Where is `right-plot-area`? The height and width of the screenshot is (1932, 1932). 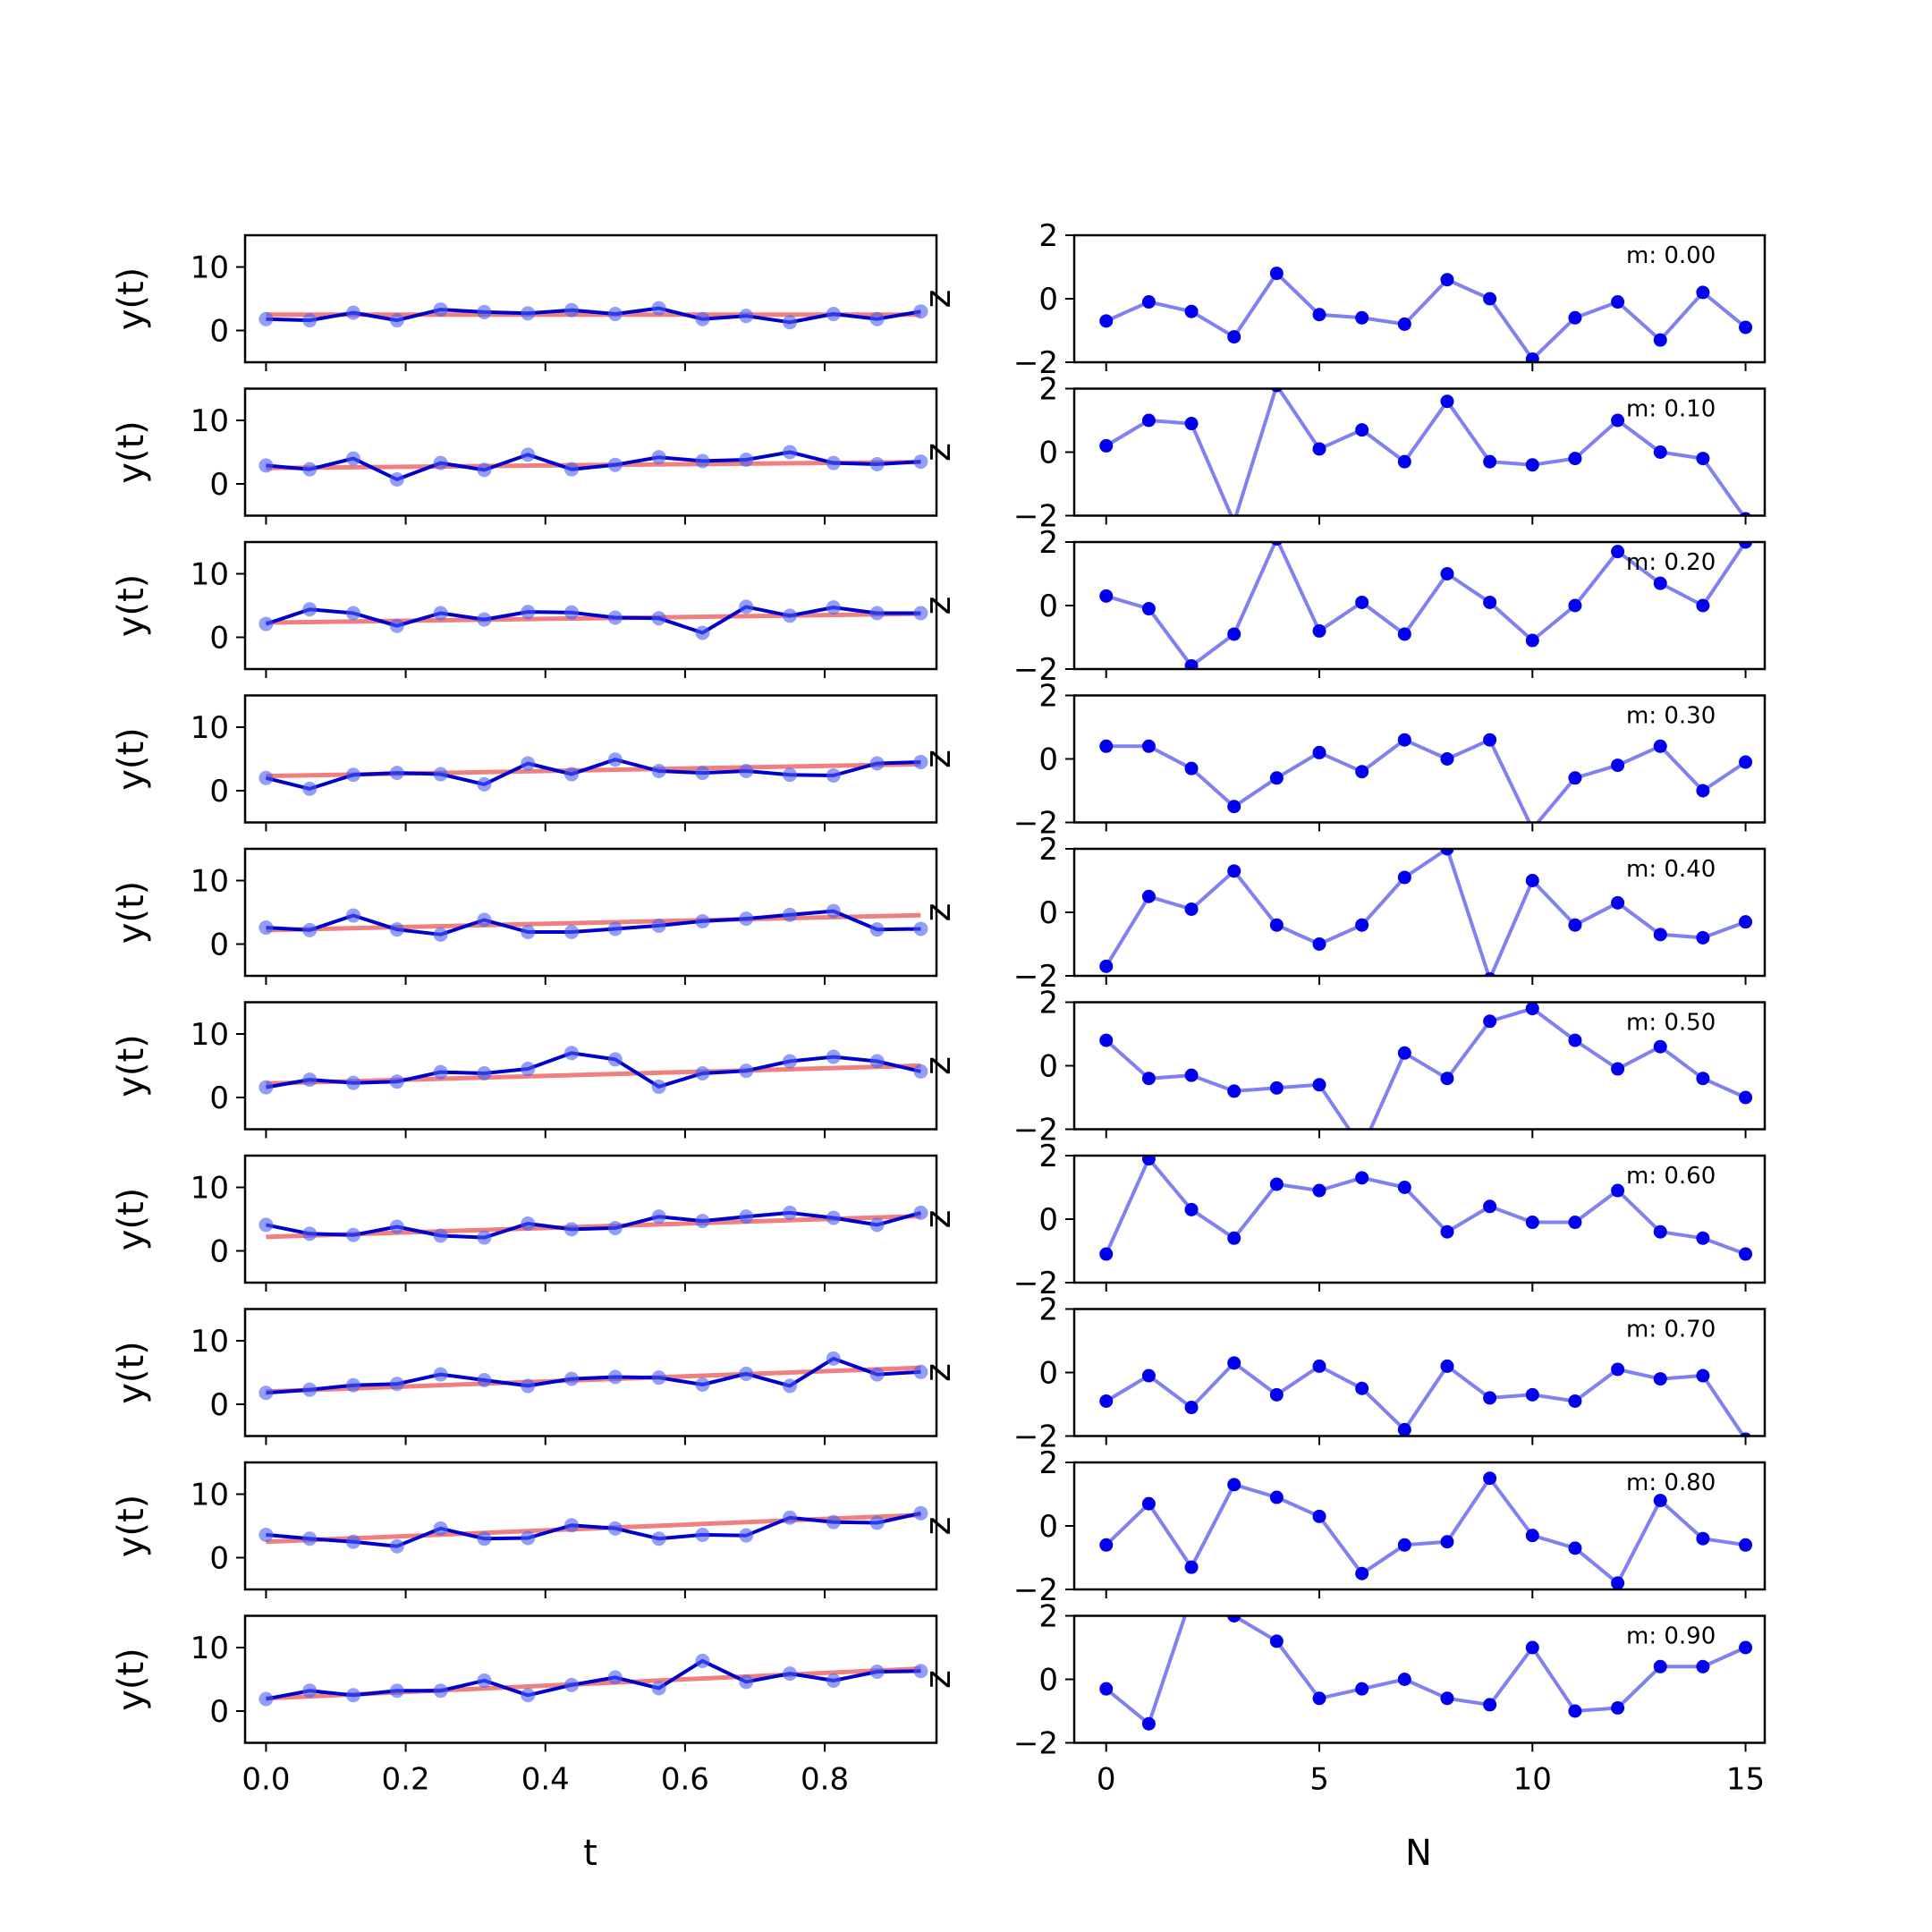 right-plot-area is located at coordinates (1426, 912).